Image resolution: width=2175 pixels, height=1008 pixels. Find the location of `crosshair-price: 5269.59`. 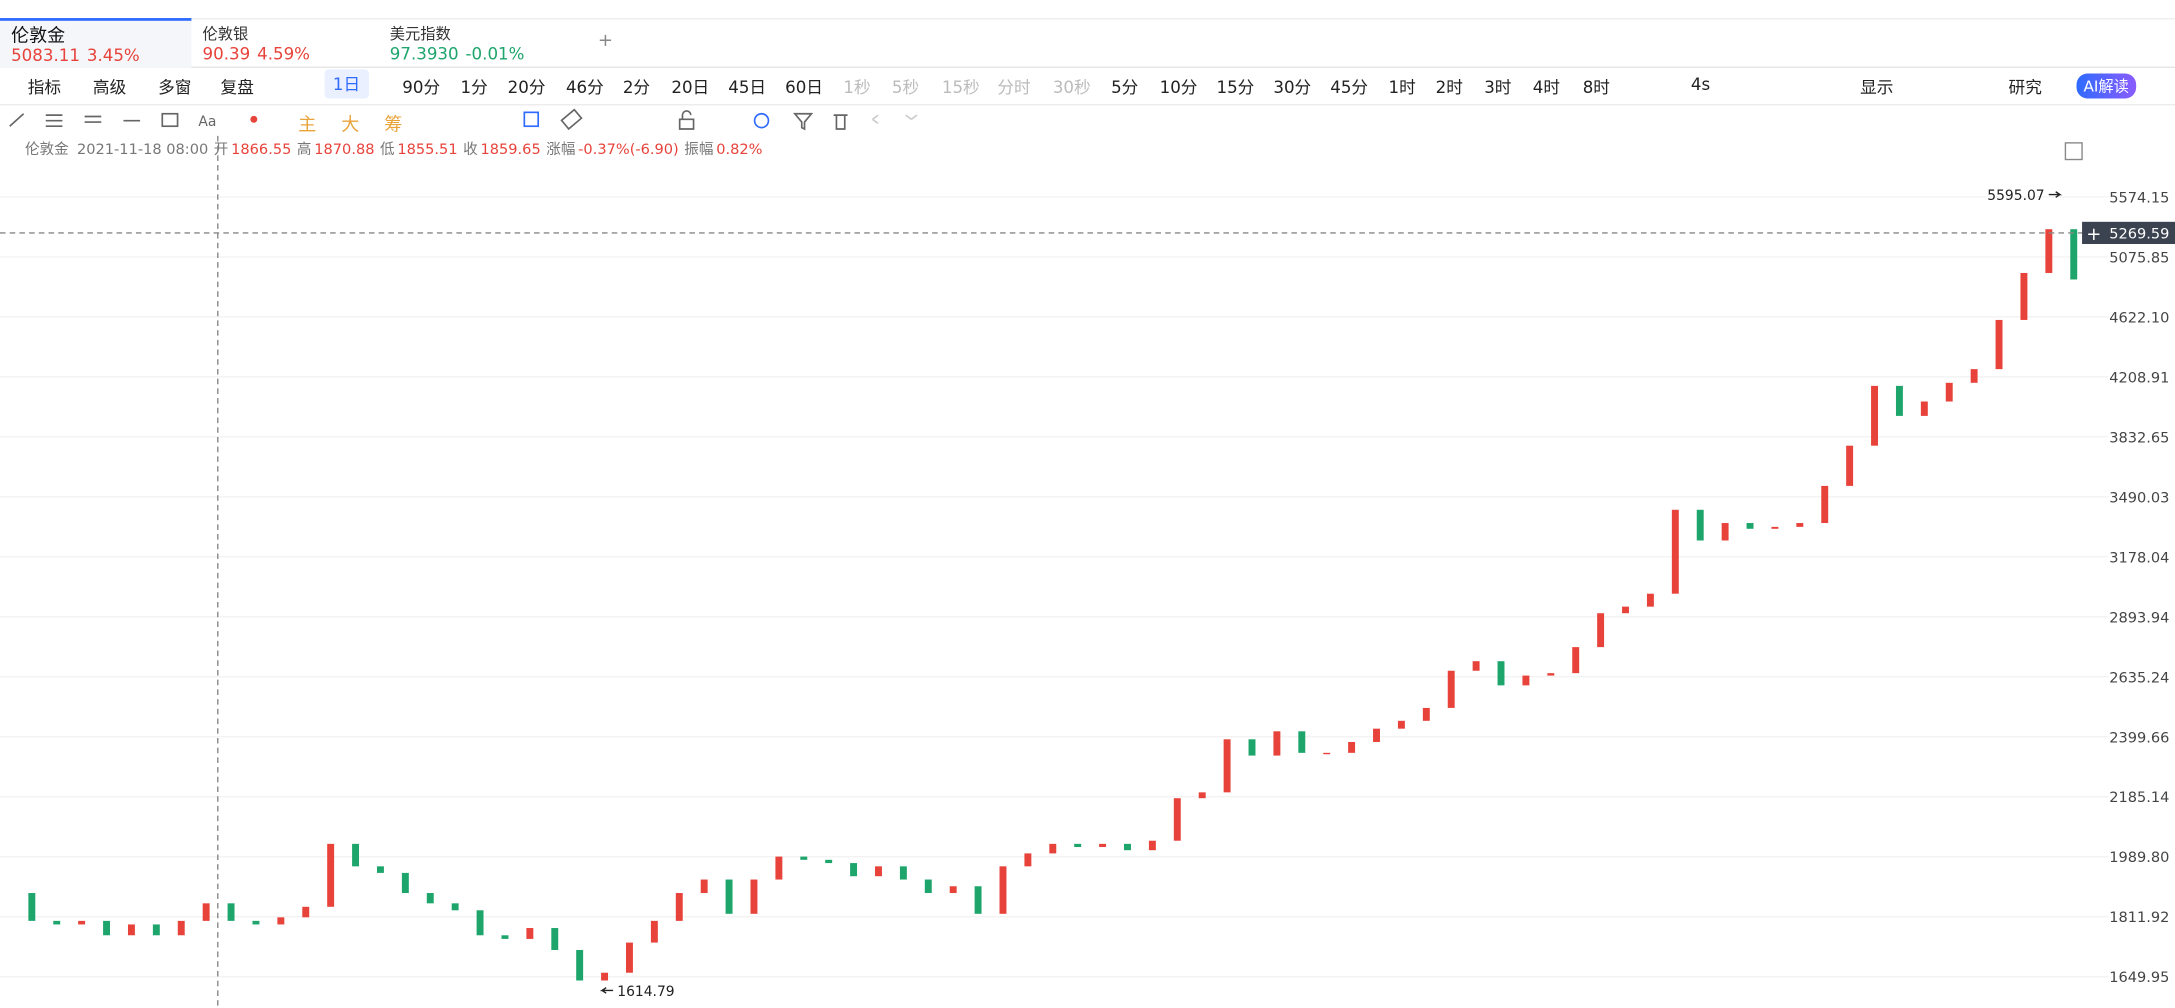

crosshair-price: 5269.59 is located at coordinates (2139, 233).